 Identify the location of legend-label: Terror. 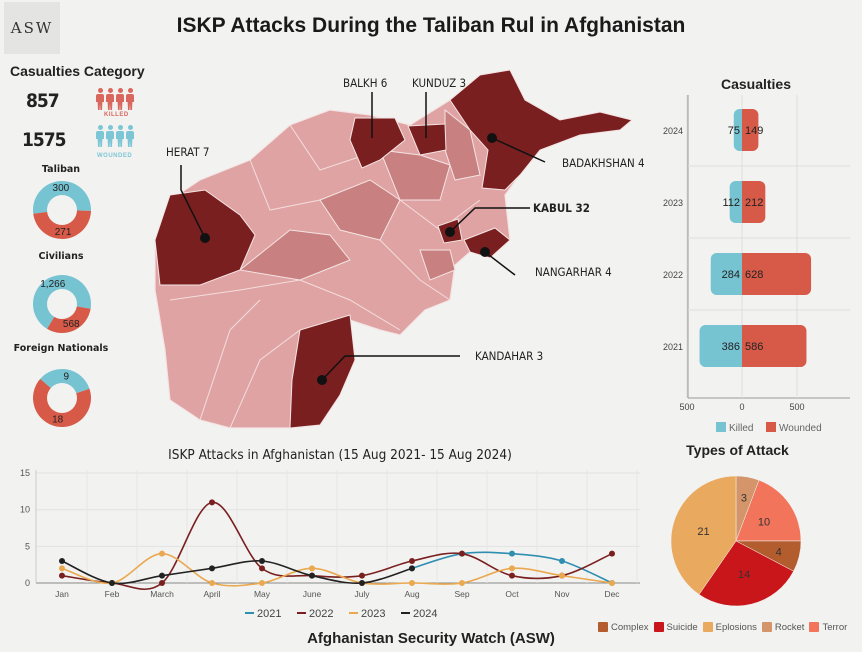
(835, 627).